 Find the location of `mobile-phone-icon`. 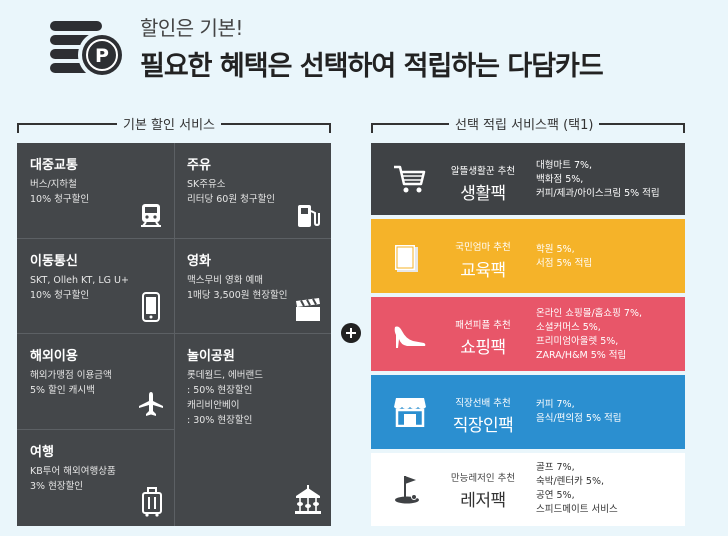

mobile-phone-icon is located at coordinates (151, 309).